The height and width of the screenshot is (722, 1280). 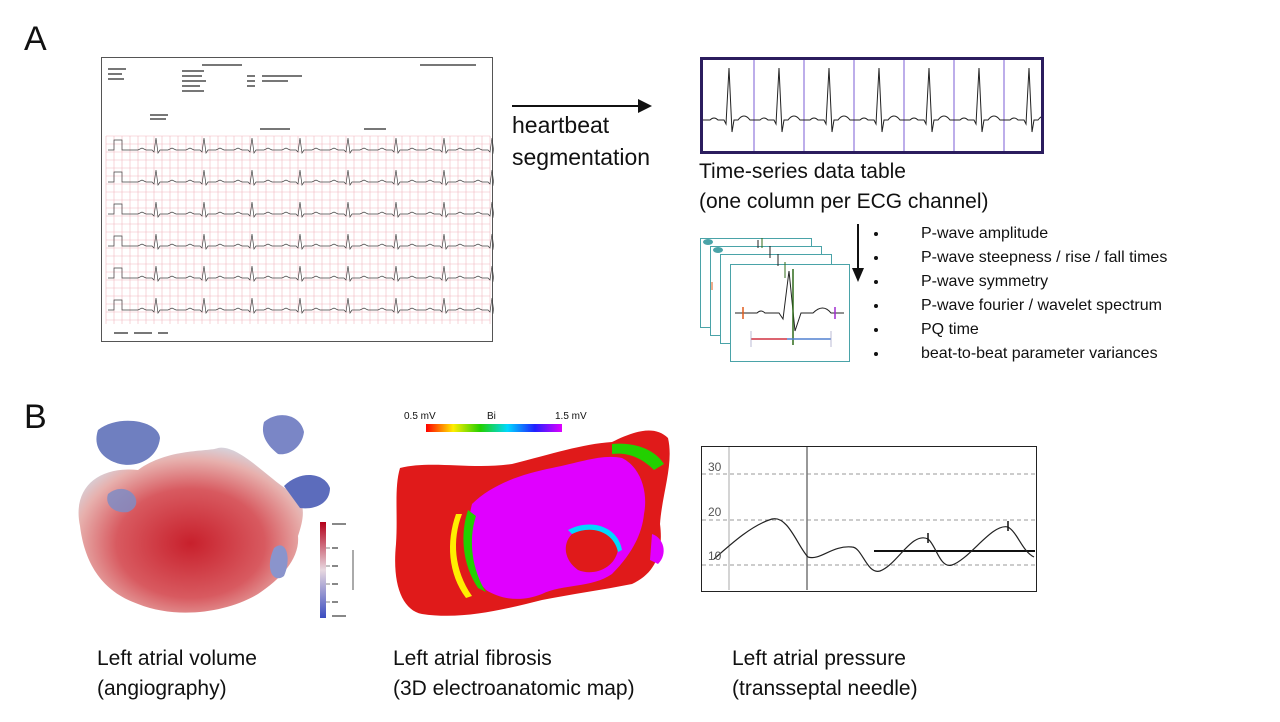 I want to click on appendage, so click(x=278, y=562).